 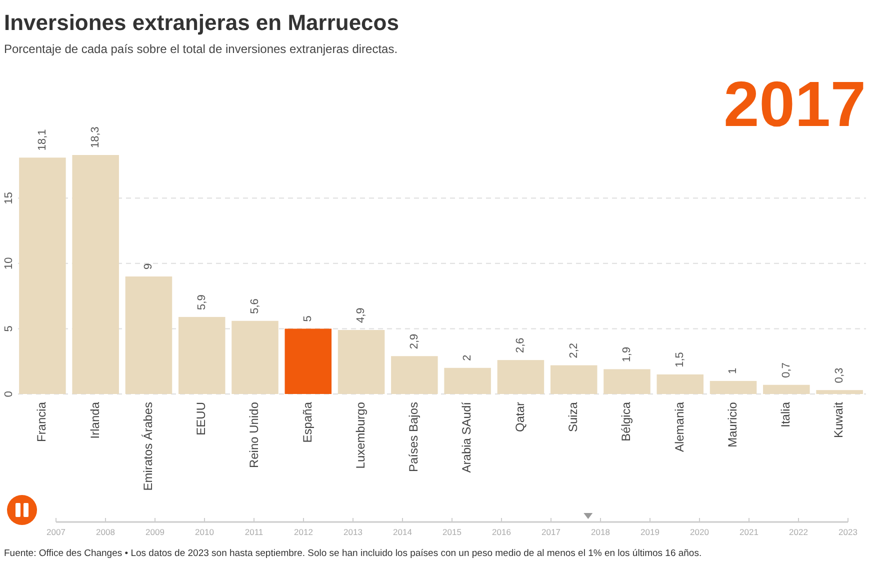 What do you see at coordinates (519, 417) in the screenshot?
I see `x-tick-label: Qatar` at bounding box center [519, 417].